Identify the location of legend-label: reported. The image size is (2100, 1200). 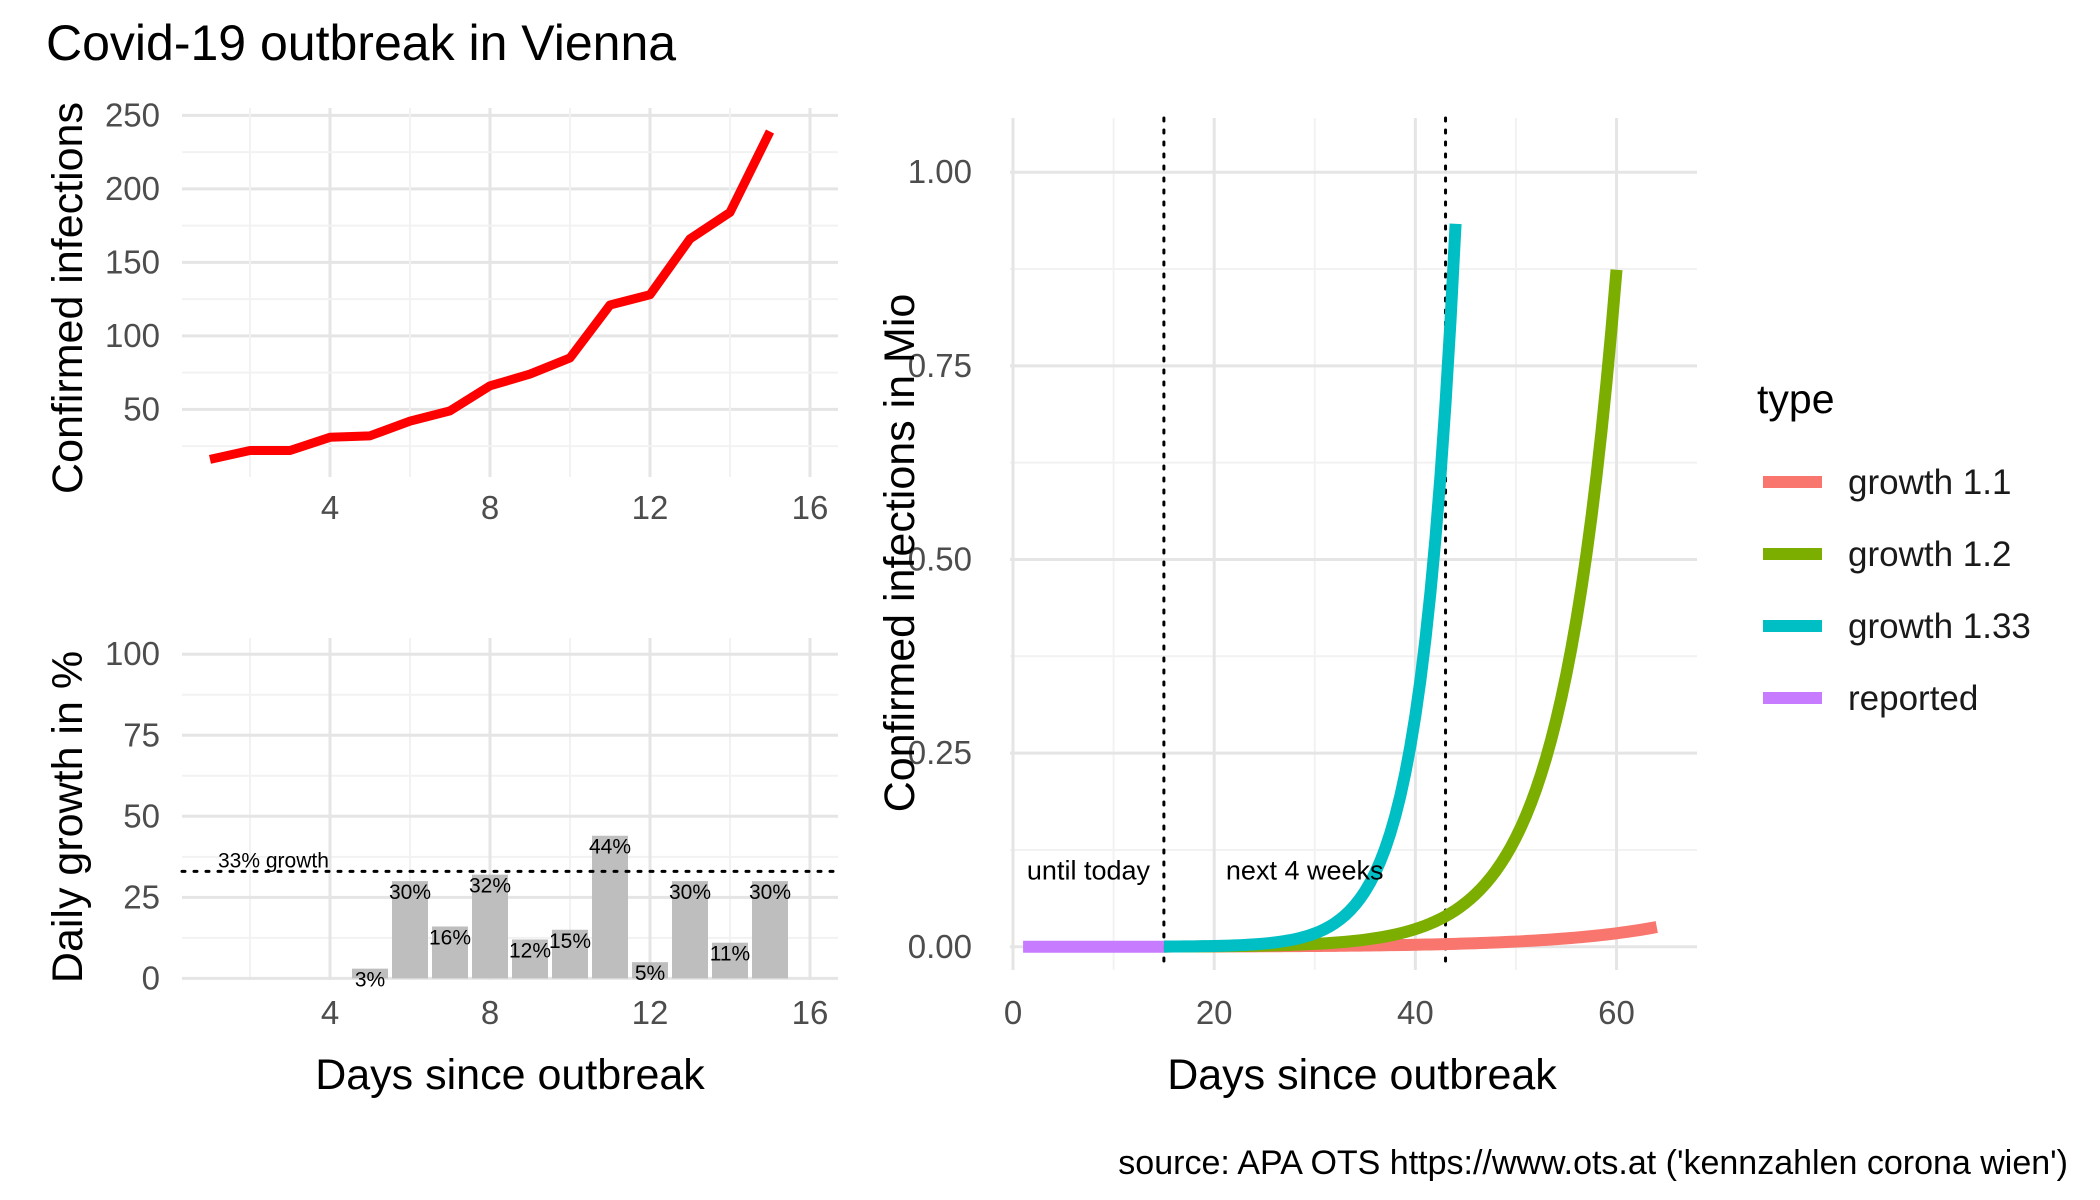
(1913, 698).